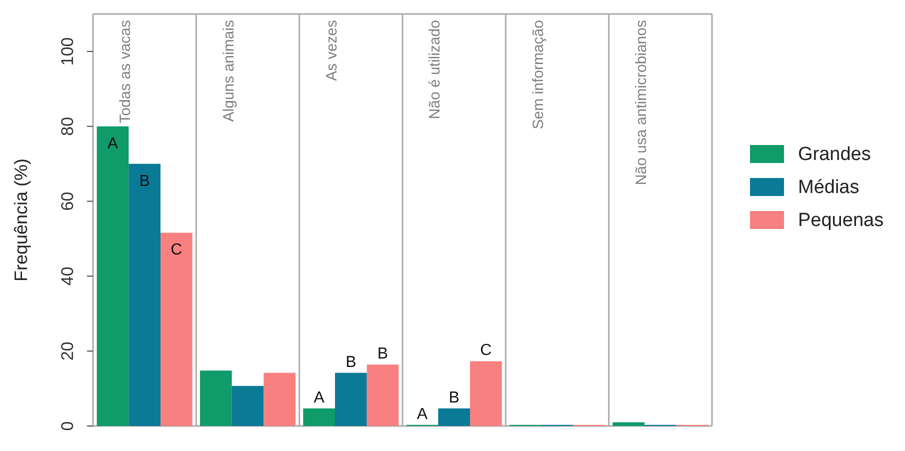 The height and width of the screenshot is (451, 905). Describe the element at coordinates (125, 72) in the screenshot. I see `x-tick-label: Todas as vacas` at that location.